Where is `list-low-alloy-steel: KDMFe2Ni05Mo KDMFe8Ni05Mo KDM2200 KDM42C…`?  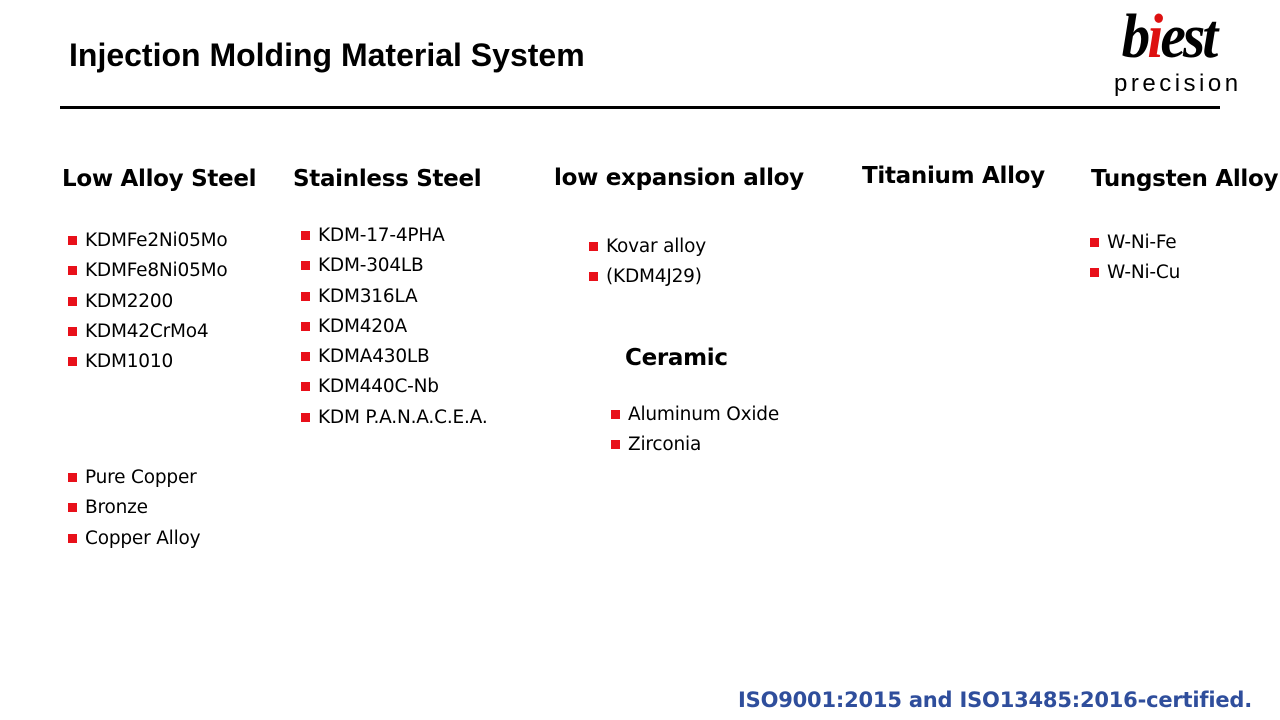
list-low-alloy-steel: KDMFe2Ni05Mo KDMFe8Ni05Mo KDM2200 KDM42C… is located at coordinates (148, 301).